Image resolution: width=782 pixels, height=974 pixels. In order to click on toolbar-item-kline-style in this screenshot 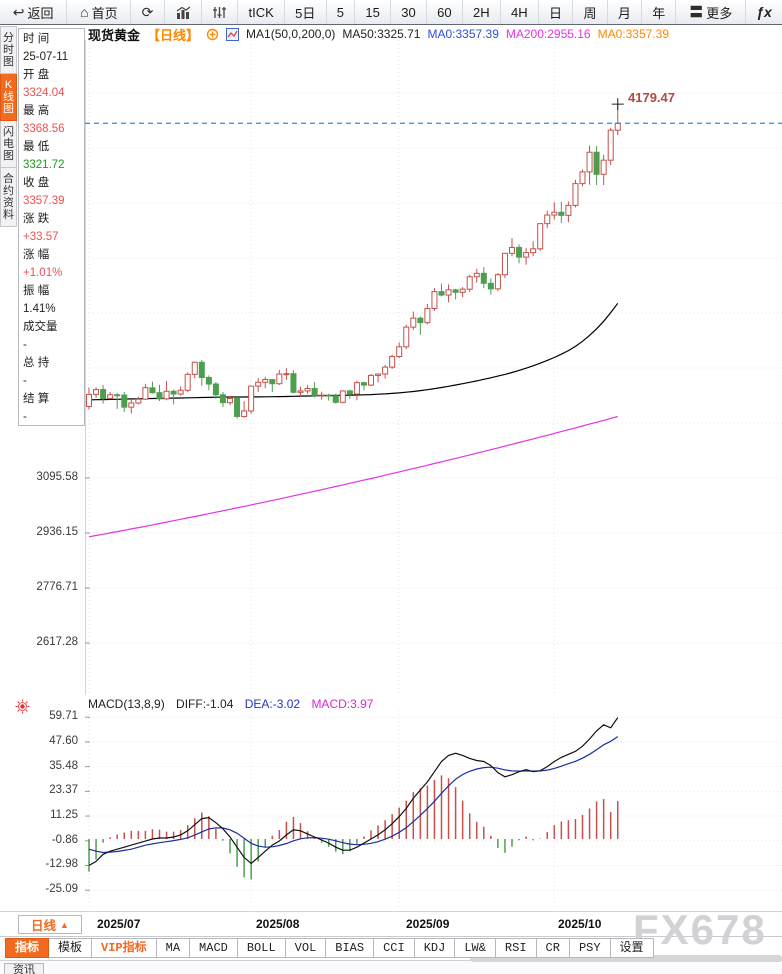, I will do `click(183, 12)`.